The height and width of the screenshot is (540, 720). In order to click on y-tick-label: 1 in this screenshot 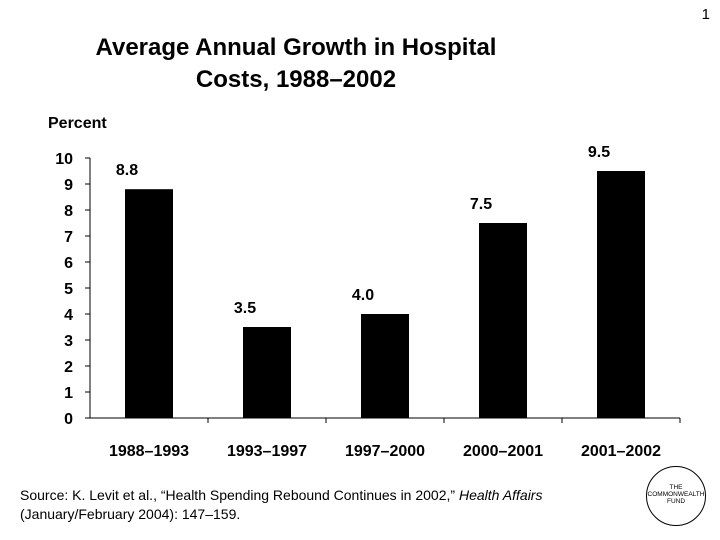, I will do `click(68, 393)`.